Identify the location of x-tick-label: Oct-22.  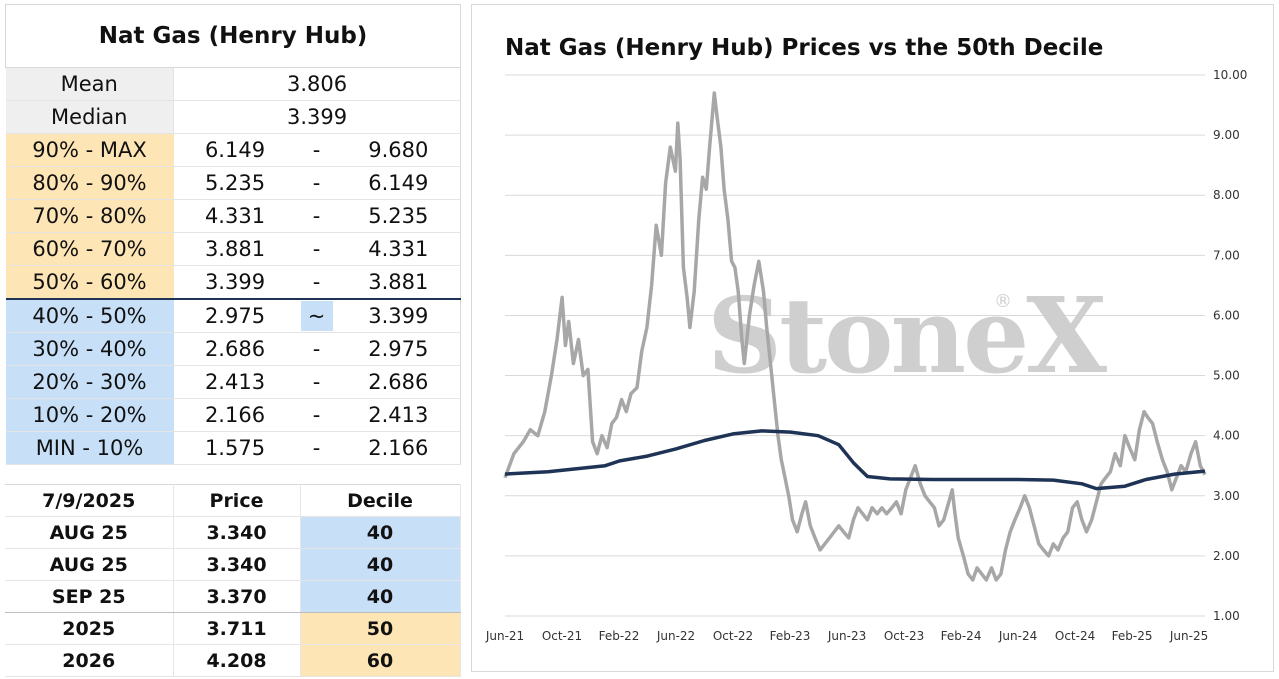
(733, 636).